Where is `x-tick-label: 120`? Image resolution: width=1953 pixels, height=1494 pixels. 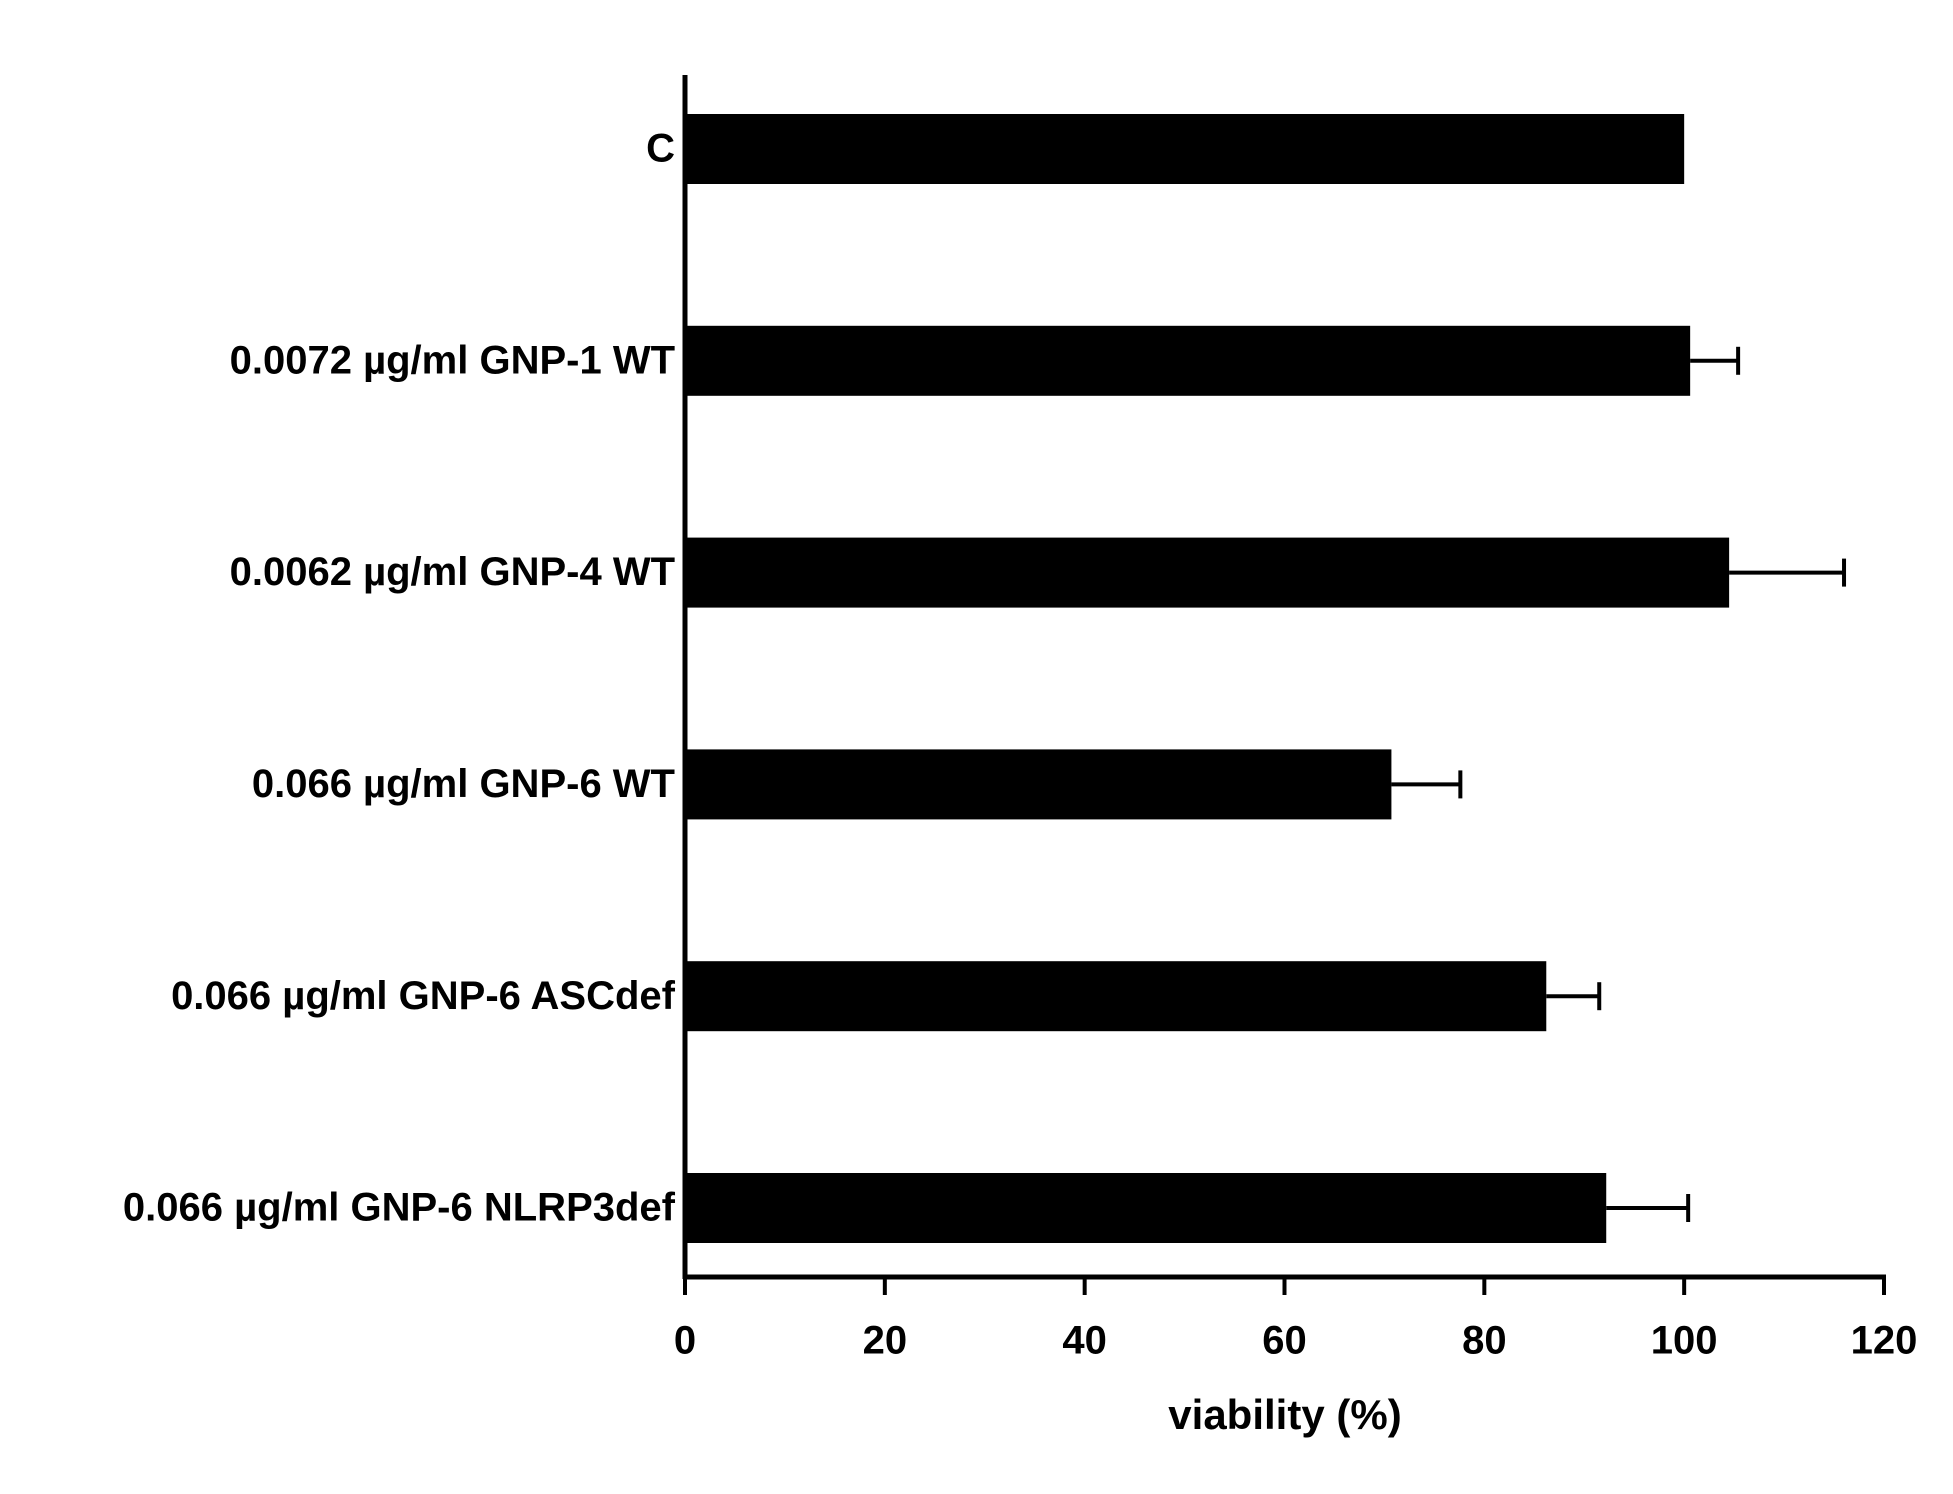
x-tick-label: 120 is located at coordinates (1884, 1341).